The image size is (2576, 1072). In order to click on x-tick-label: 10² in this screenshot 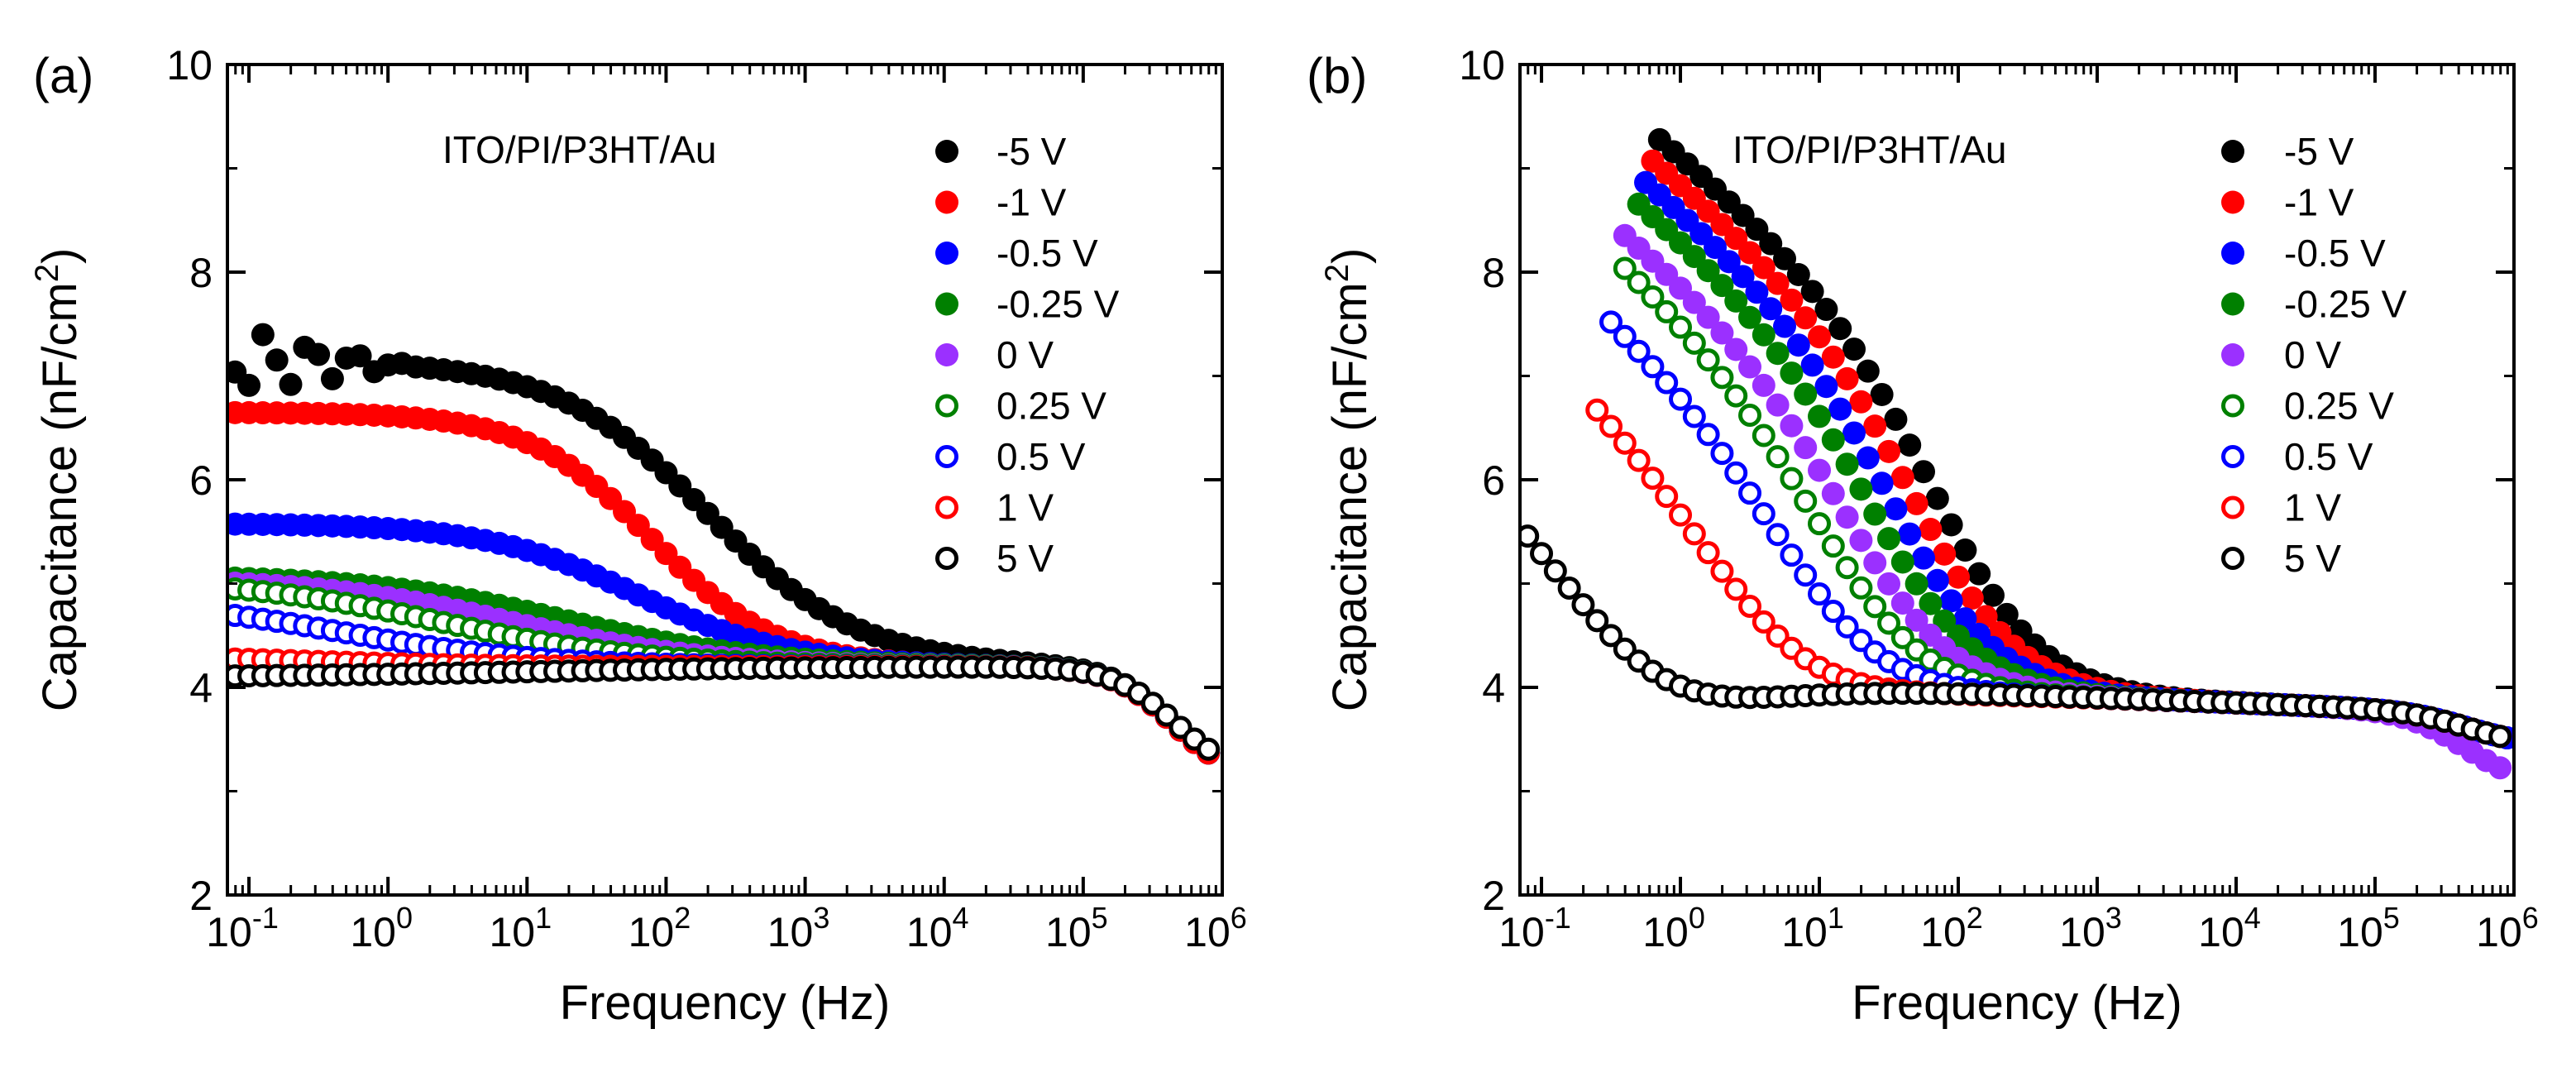, I will do `click(659, 928)`.